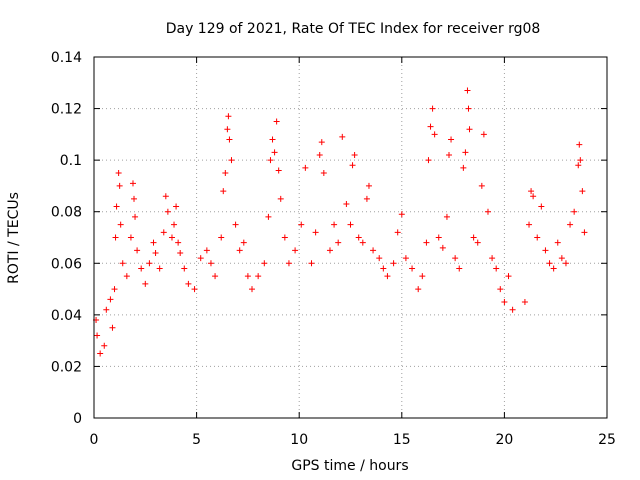 This screenshot has height=480, width=640. I want to click on y-tick-label: 0.14, so click(66, 58).